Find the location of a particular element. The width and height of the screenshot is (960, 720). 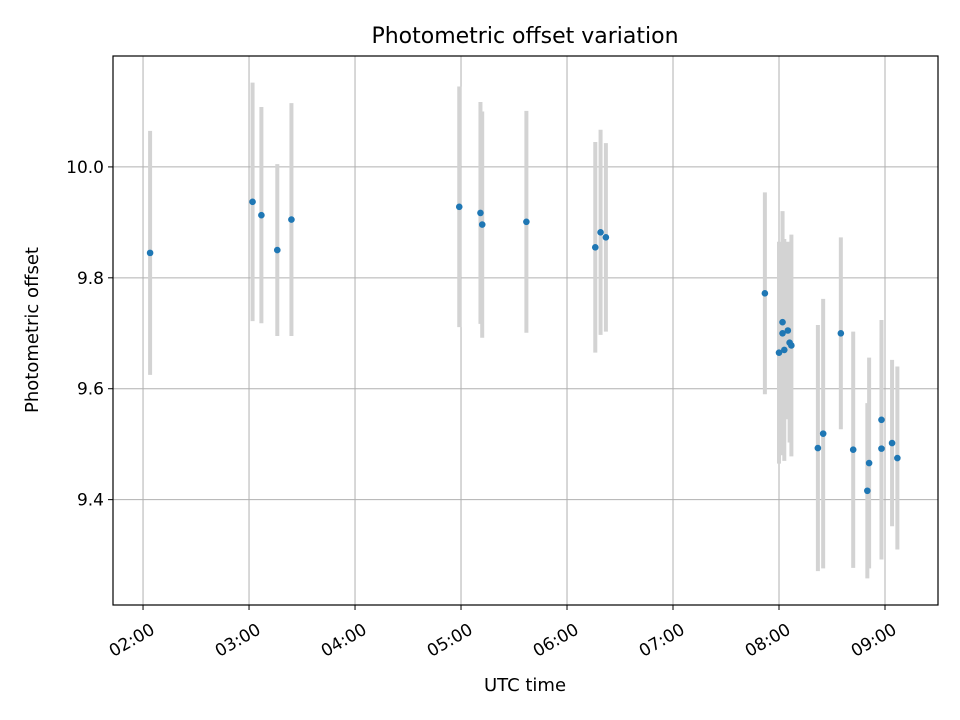

x-tick-label: 03:00 is located at coordinates (238, 641).